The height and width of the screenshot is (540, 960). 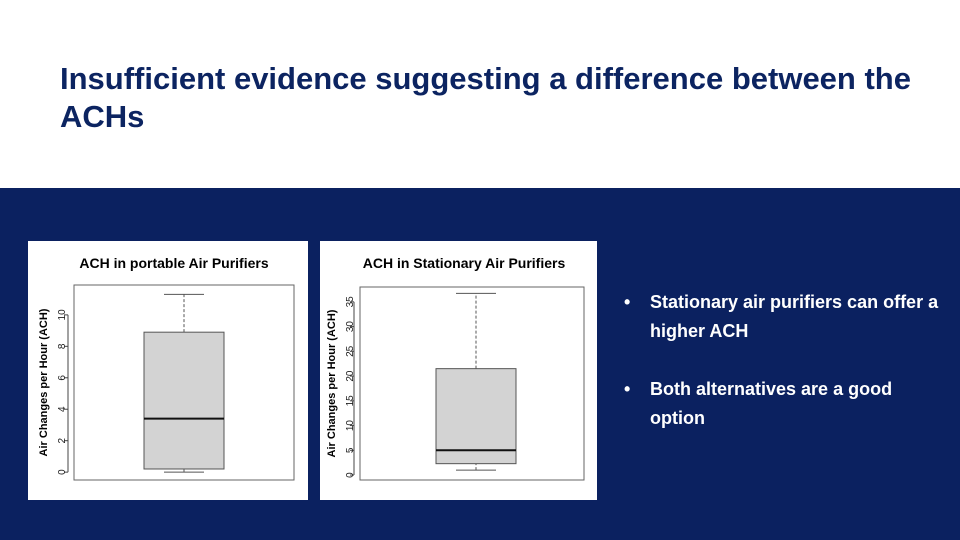 I want to click on y-tick-label: 20, so click(x=350, y=376).